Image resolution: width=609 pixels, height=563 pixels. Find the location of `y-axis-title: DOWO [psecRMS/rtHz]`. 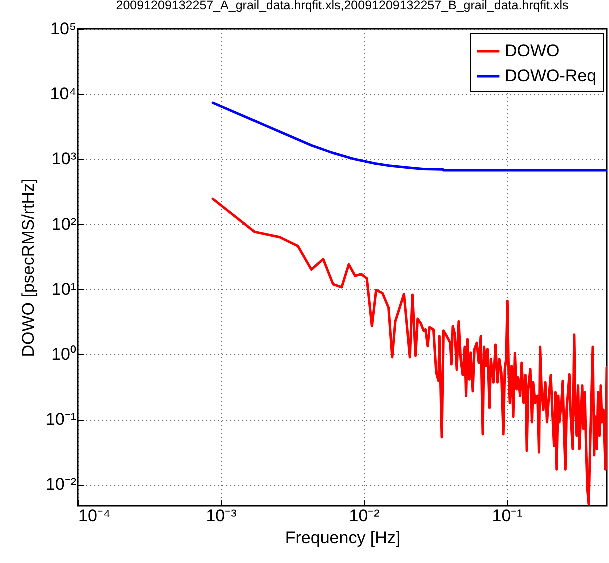

y-axis-title: DOWO [psecRMS/rtHz] is located at coordinates (28, 268).